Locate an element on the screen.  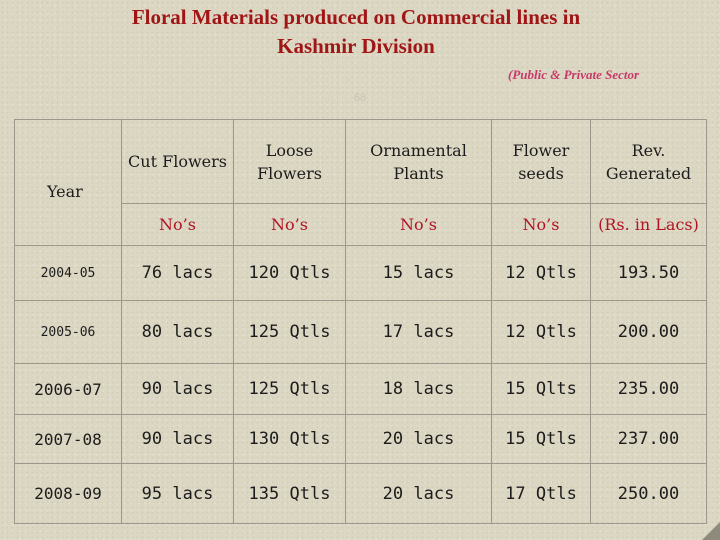
year-cell: 2004-05 is located at coordinates (68, 273).